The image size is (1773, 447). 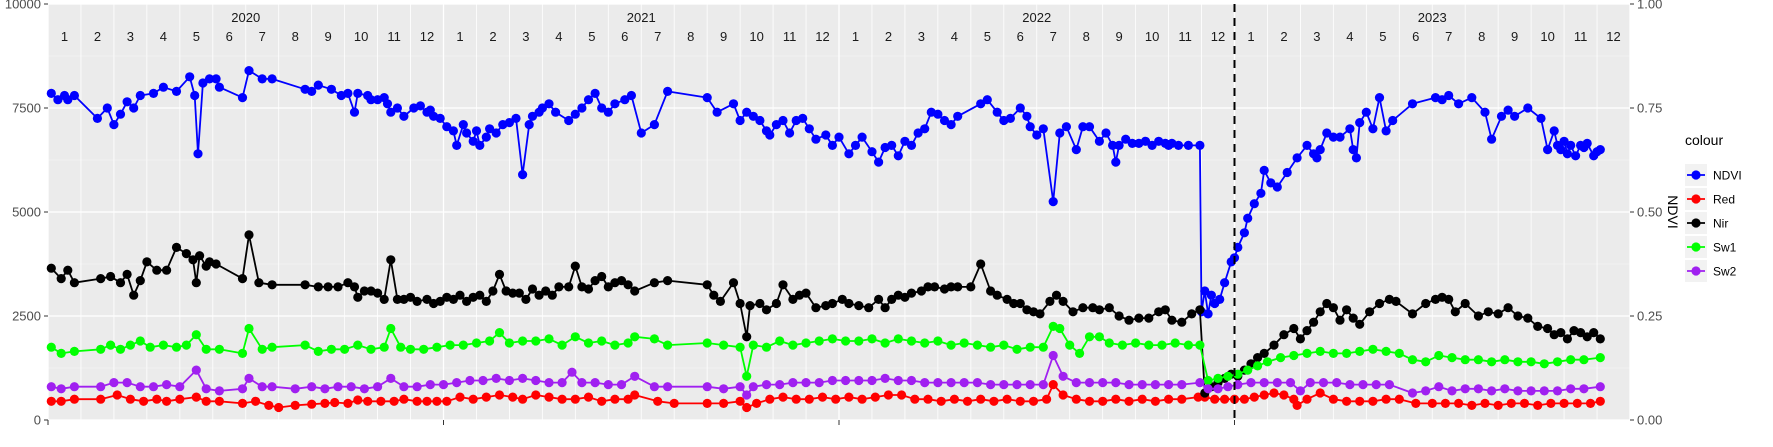 I want to click on legend: colour NDVI Red Nir Sw1 Sw2, so click(x=1713, y=207).